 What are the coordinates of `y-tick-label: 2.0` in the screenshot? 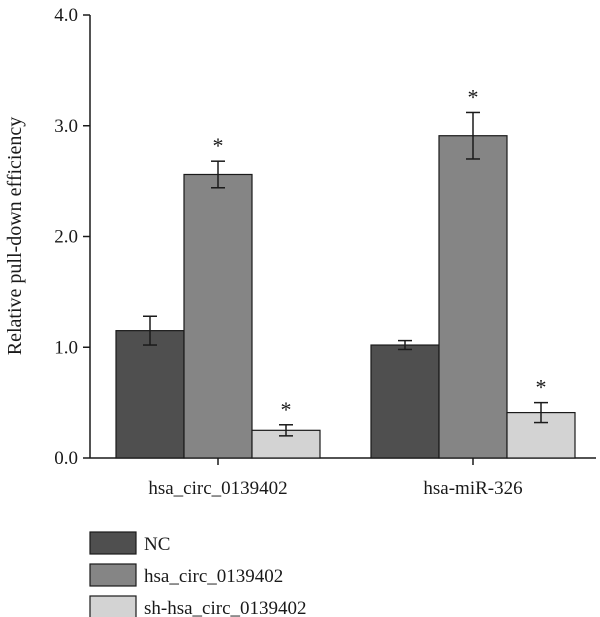 It's located at (66, 237).